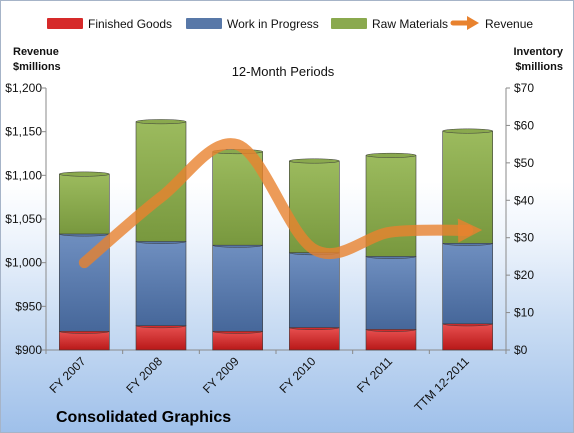 The width and height of the screenshot is (574, 433). Describe the element at coordinates (204, 23) in the screenshot. I see `legend-swatch-work-in-progress` at that location.